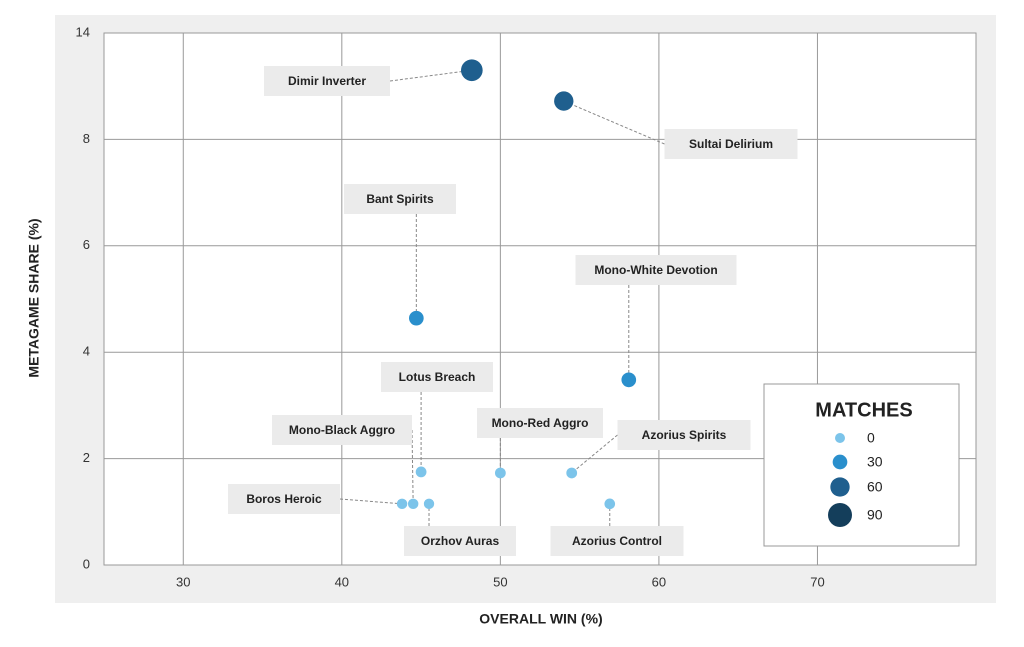 Image resolution: width=1024 pixels, height=647 pixels. What do you see at coordinates (86, 457) in the screenshot?
I see `y-tick-label: 2` at bounding box center [86, 457].